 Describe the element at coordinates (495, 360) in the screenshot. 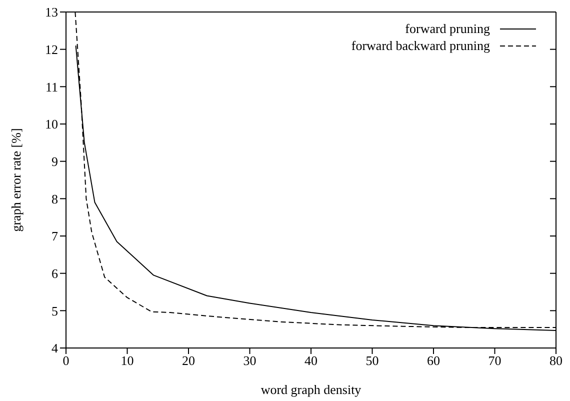

I see `x-tick-label: 70` at that location.